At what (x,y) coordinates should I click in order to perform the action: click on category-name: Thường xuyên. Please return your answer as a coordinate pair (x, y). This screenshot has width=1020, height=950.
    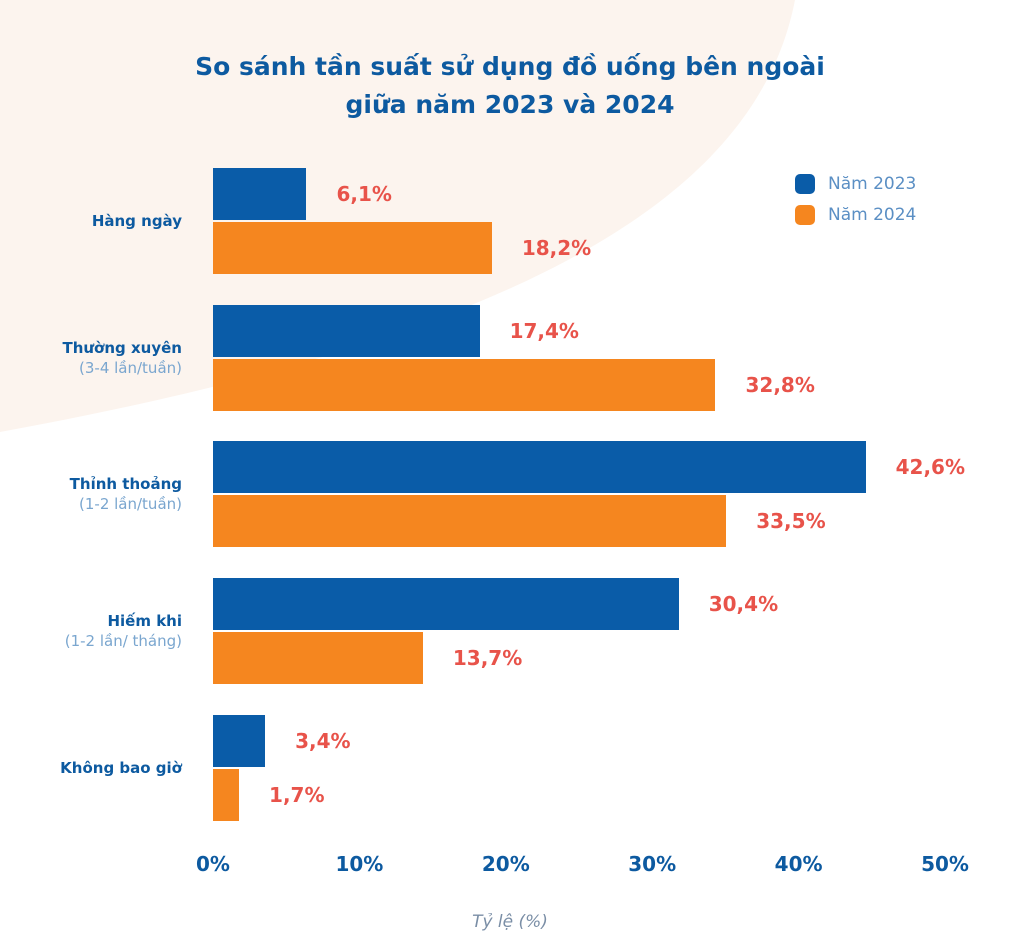
    Looking at the image, I should click on (122, 348).